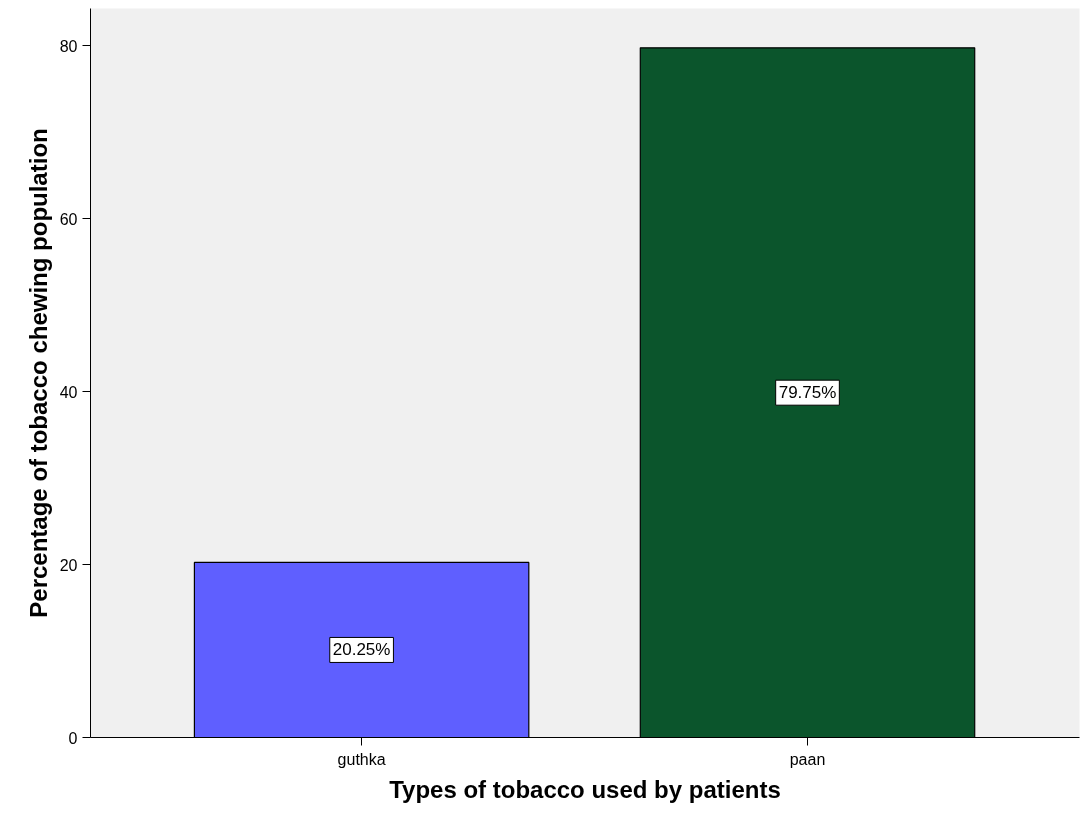  Describe the element at coordinates (68, 219) in the screenshot. I see `y-tick-label: 60` at that location.